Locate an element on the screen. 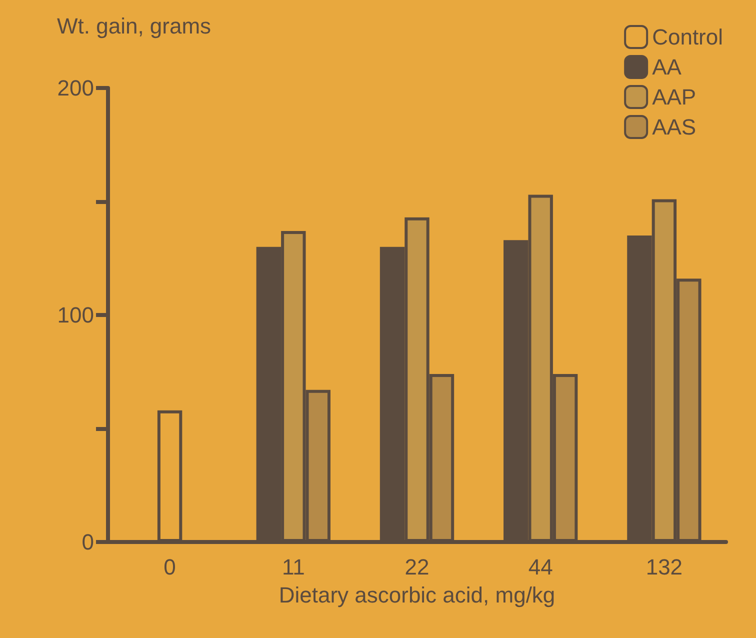  x-tick-label: 132 is located at coordinates (664, 567).